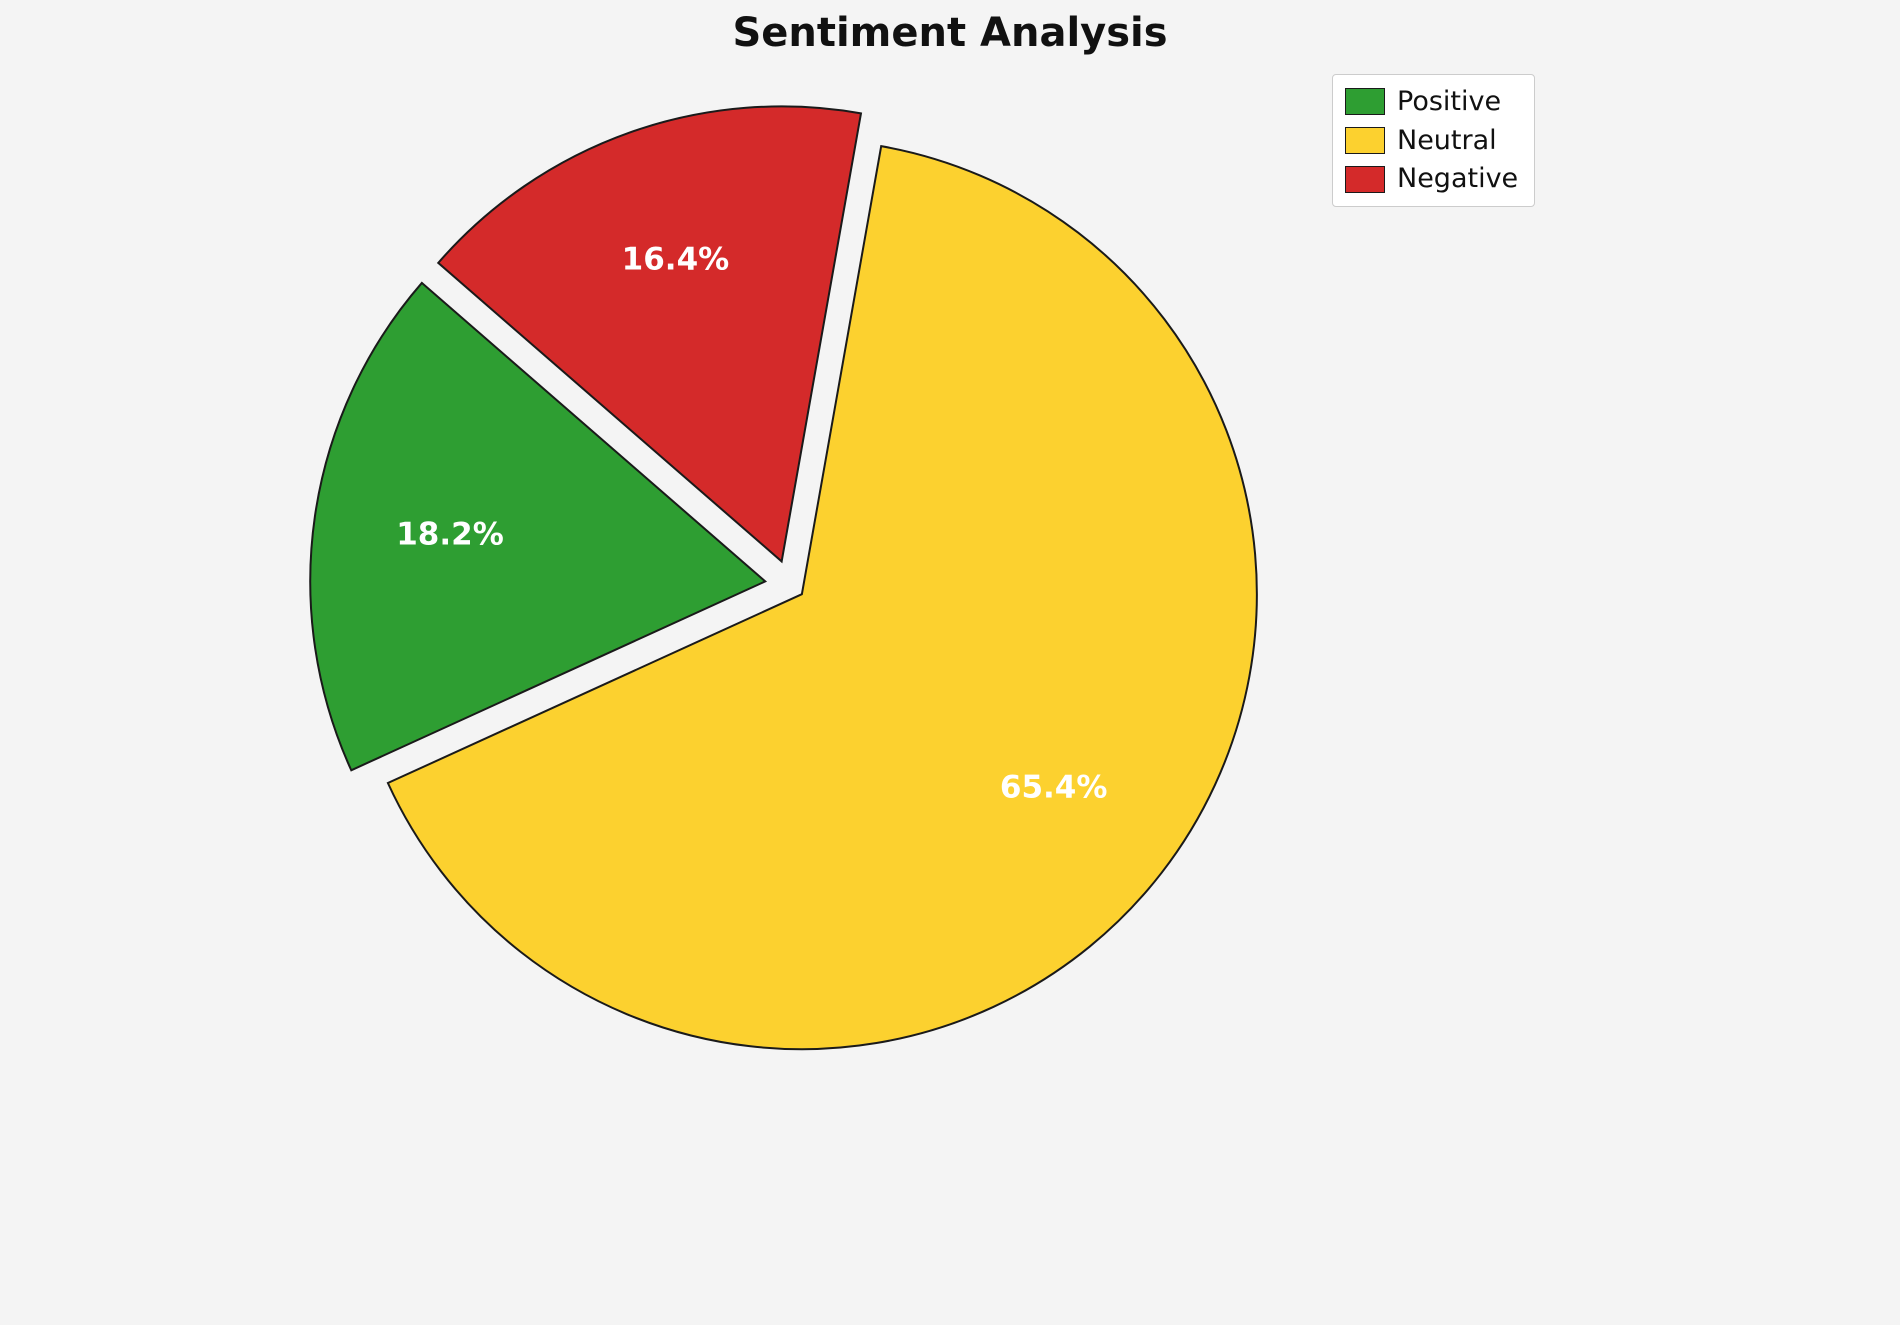  Describe the element at coordinates (1365, 102) in the screenshot. I see `legend-swatch-positive` at that location.